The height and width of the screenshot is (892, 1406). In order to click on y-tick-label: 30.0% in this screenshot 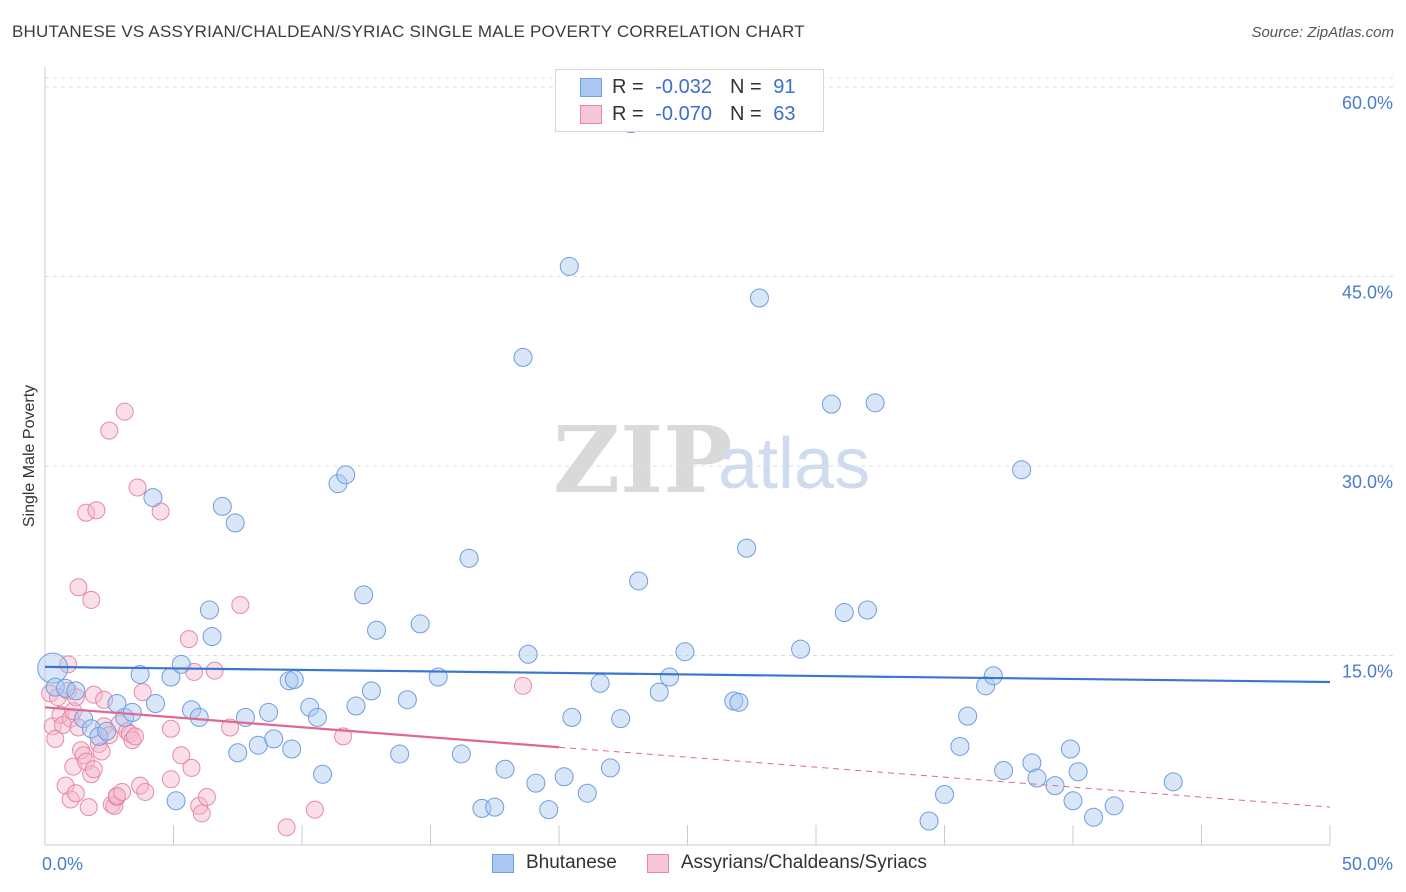, I will do `click(1367, 482)`.